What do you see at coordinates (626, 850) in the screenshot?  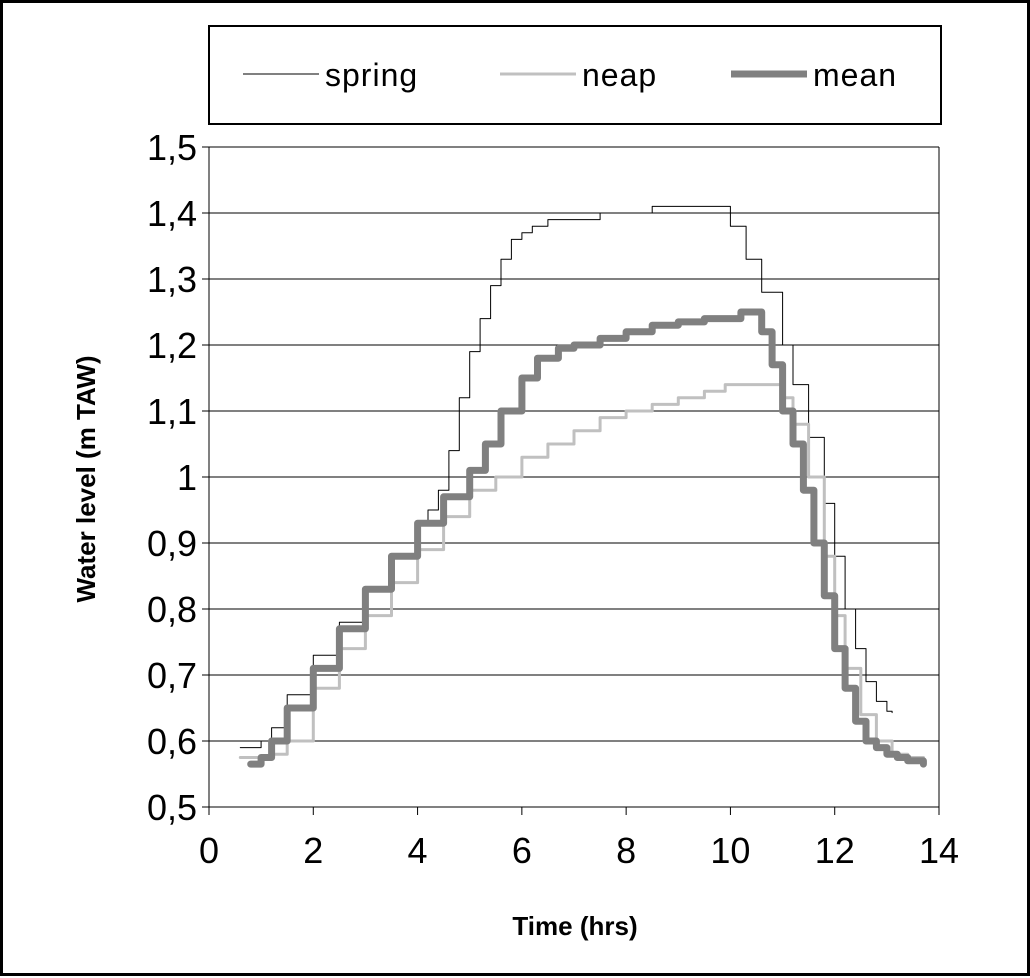 I see `x-tick-label: 8` at bounding box center [626, 850].